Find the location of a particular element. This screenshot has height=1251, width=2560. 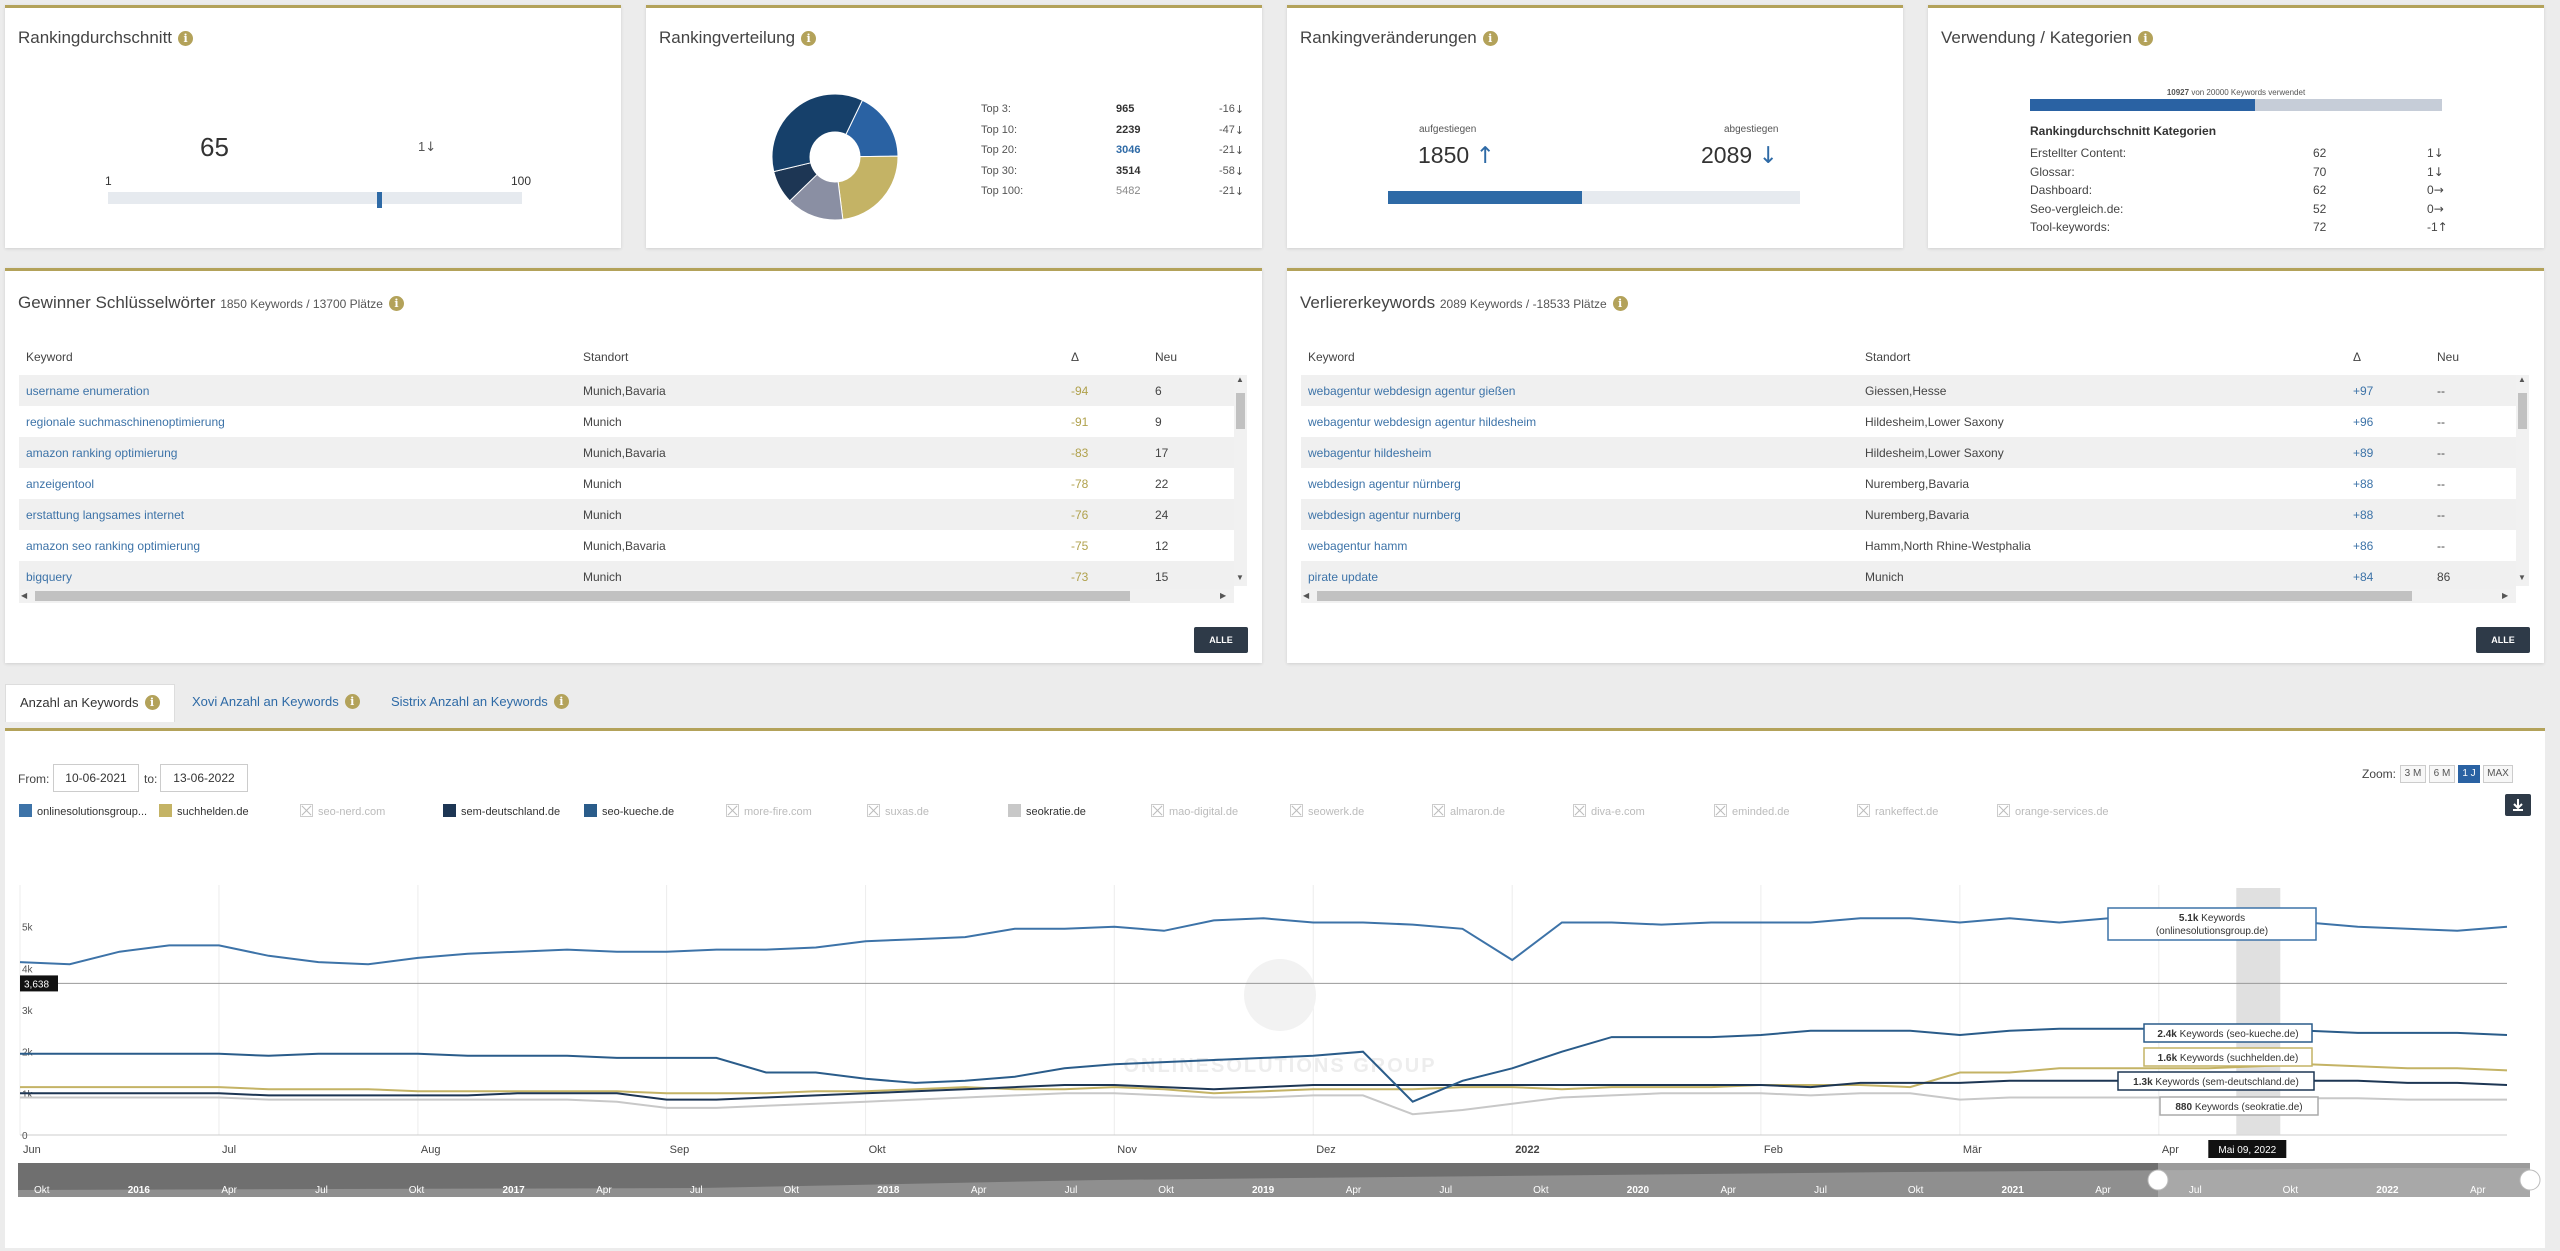

legend-item: diva-e.com is located at coordinates (1609, 811).